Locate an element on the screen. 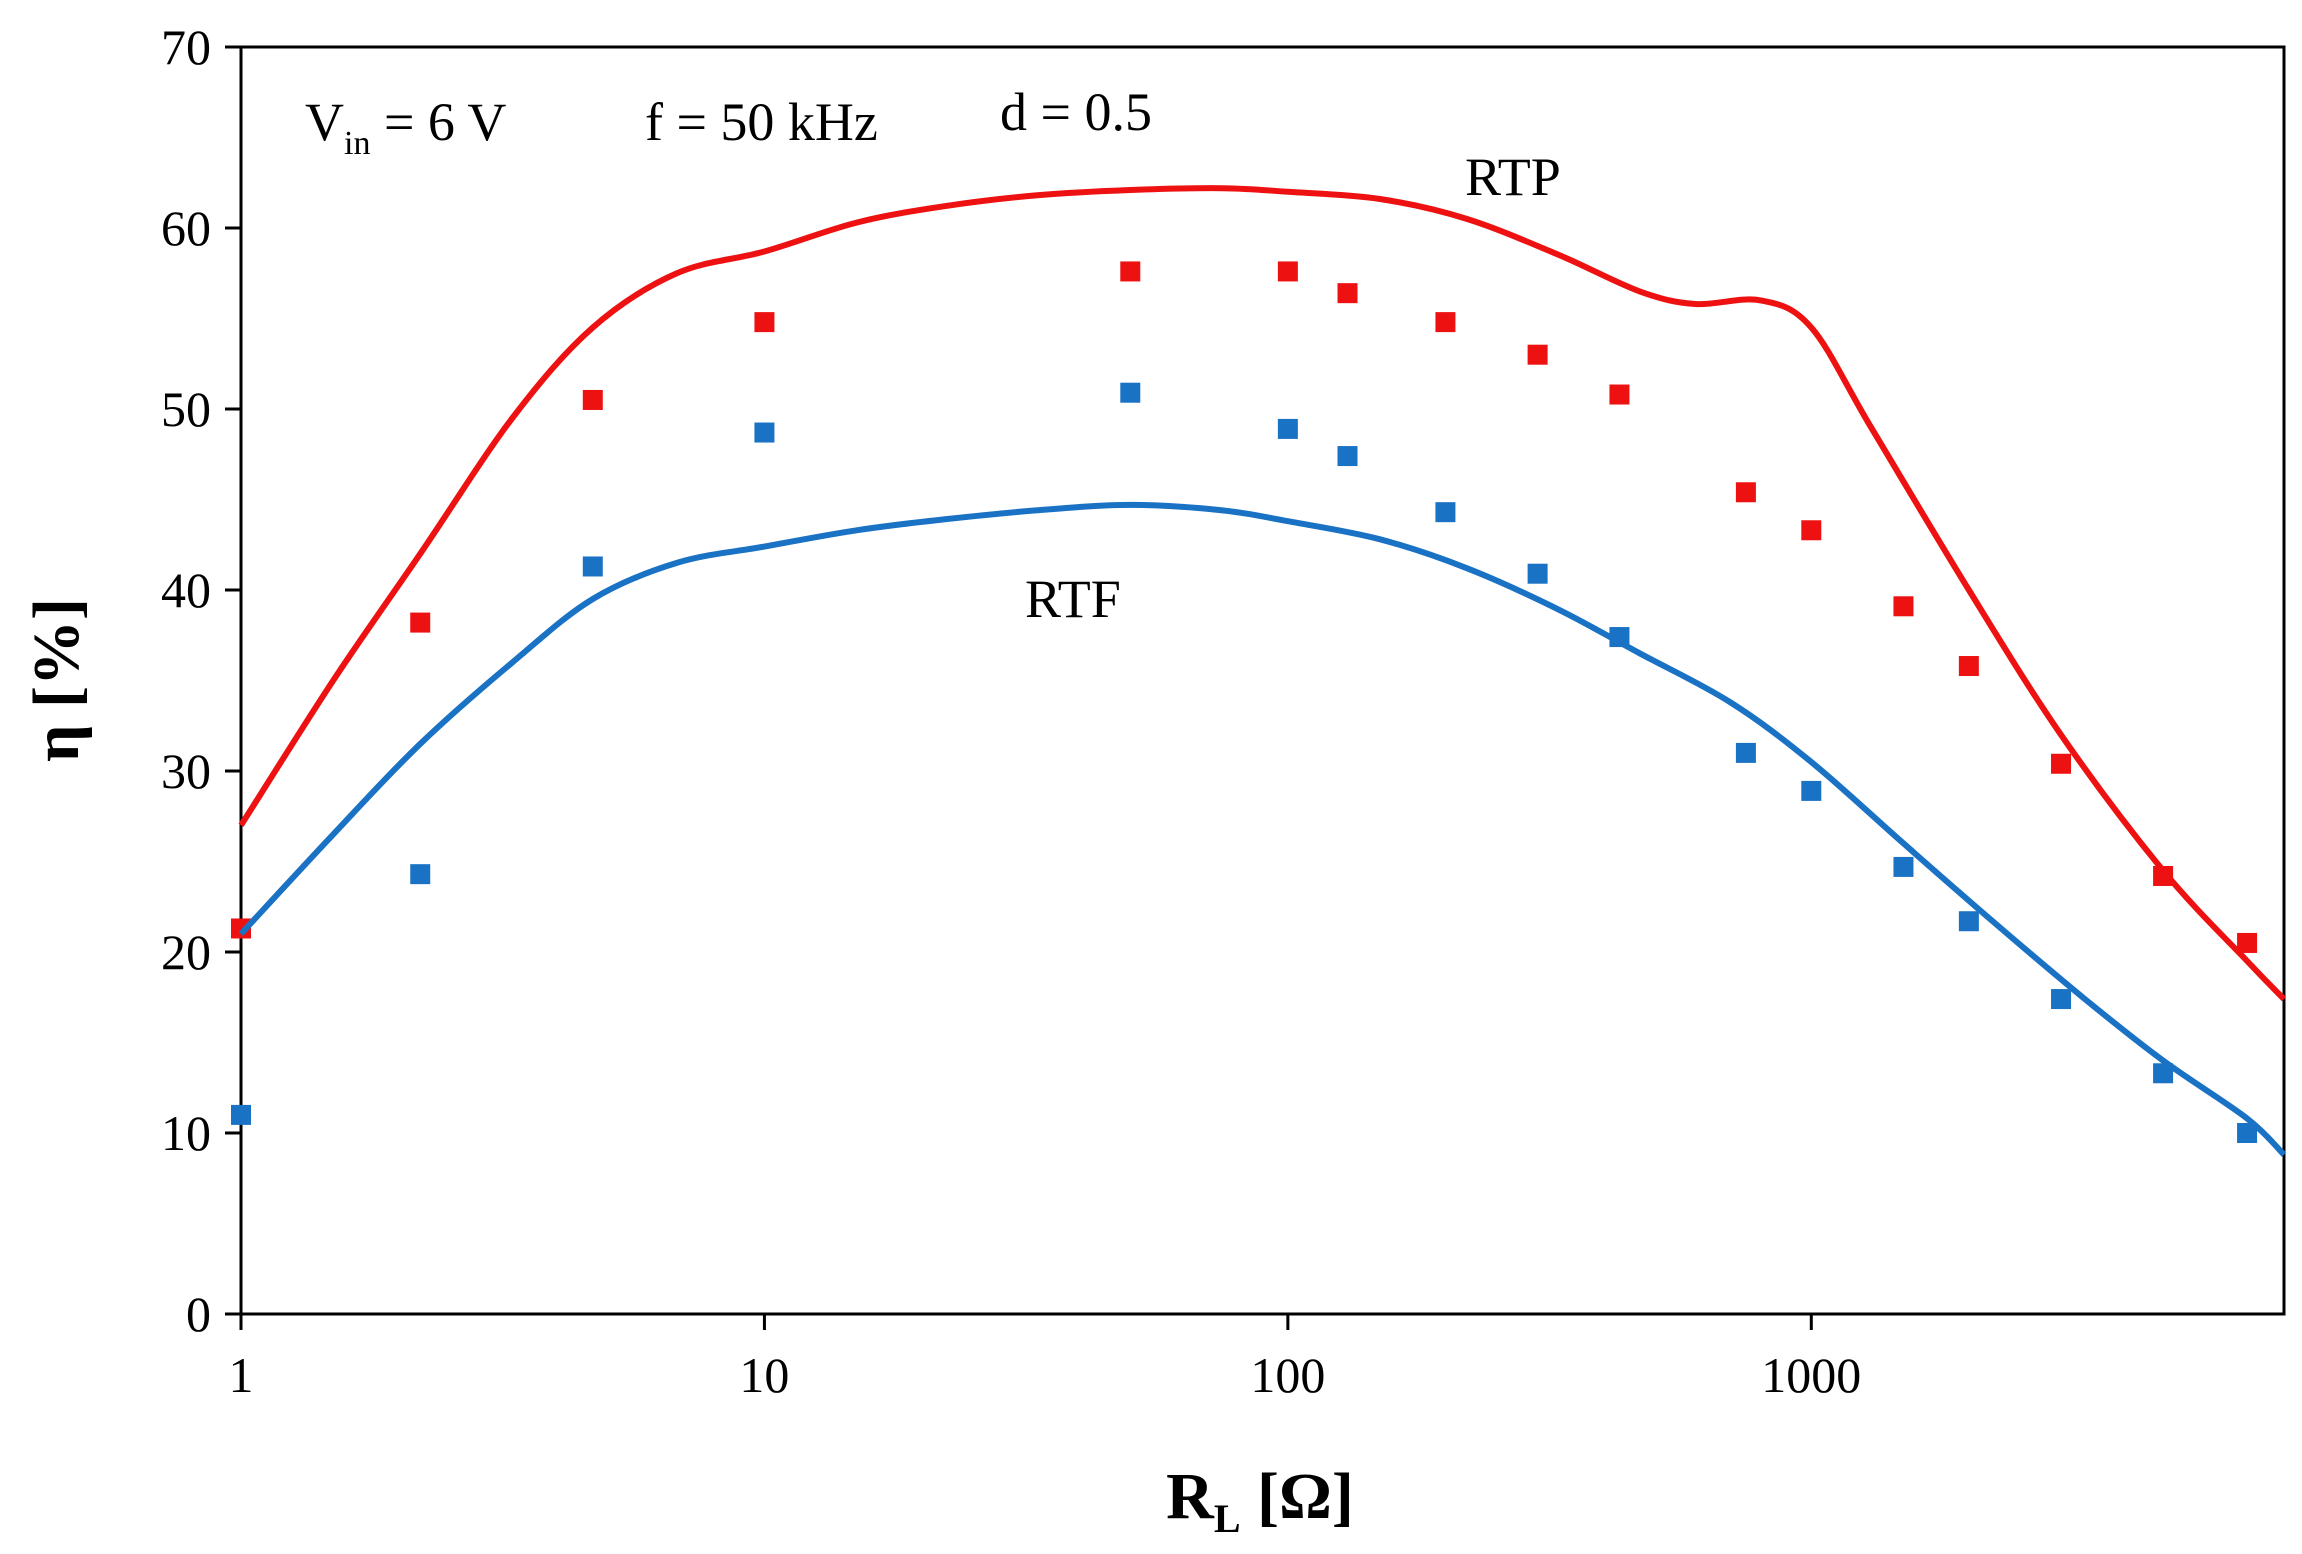  y-tick-label: 30 is located at coordinates (186, 771).